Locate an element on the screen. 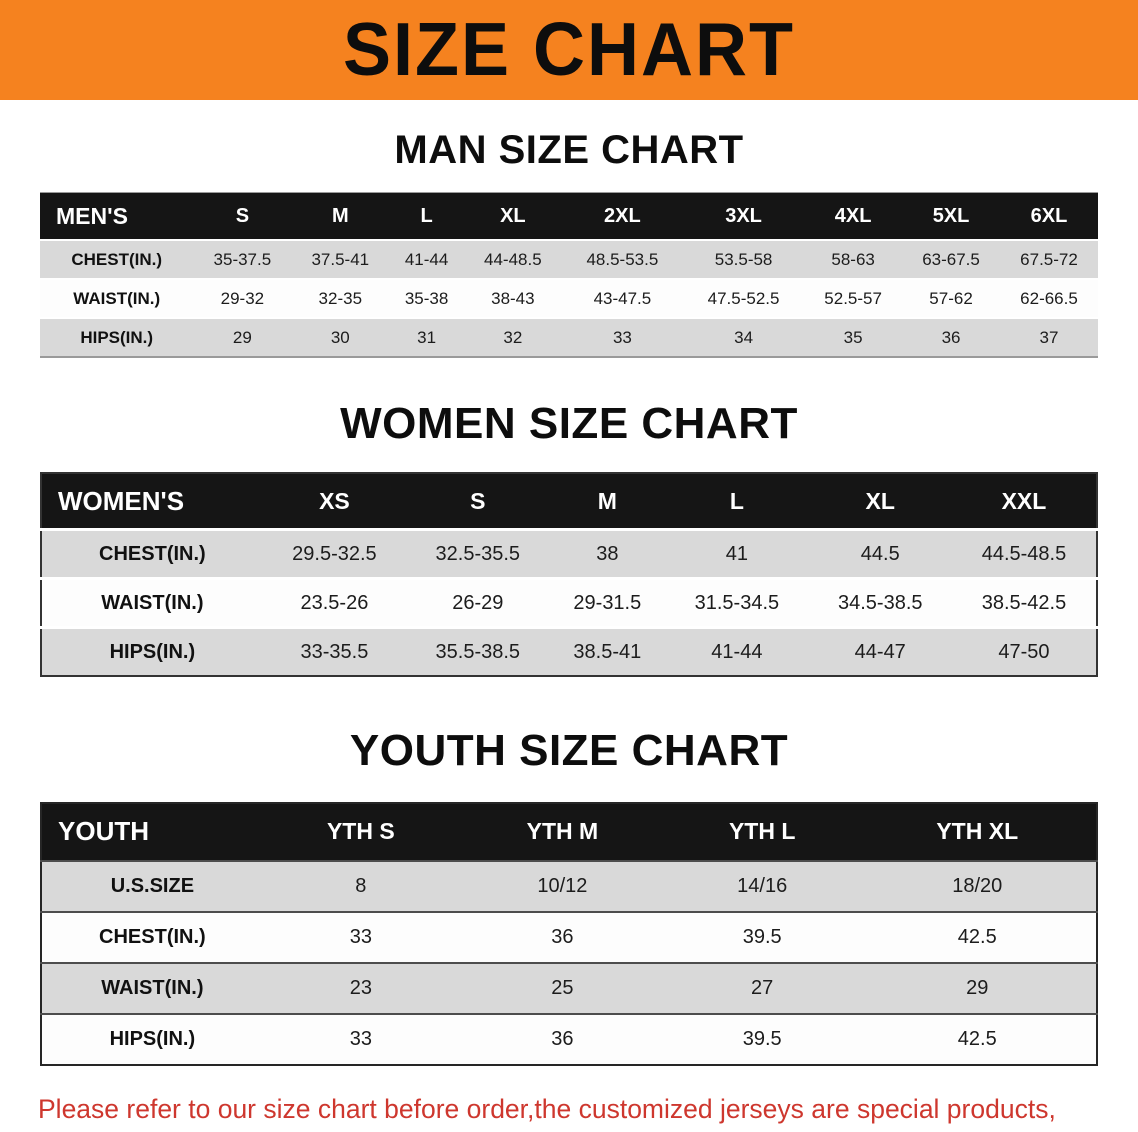 The height and width of the screenshot is (1132, 1138). size-header-cell: YTH S is located at coordinates (360, 831).